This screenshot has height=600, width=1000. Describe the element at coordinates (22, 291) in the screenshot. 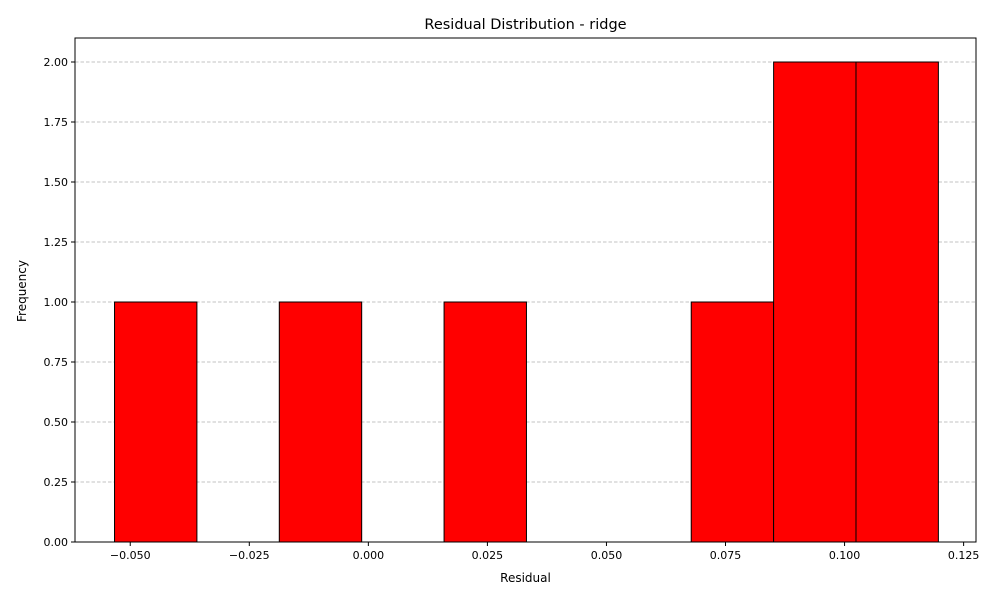

I see `y-axis-label: Frequency` at that location.